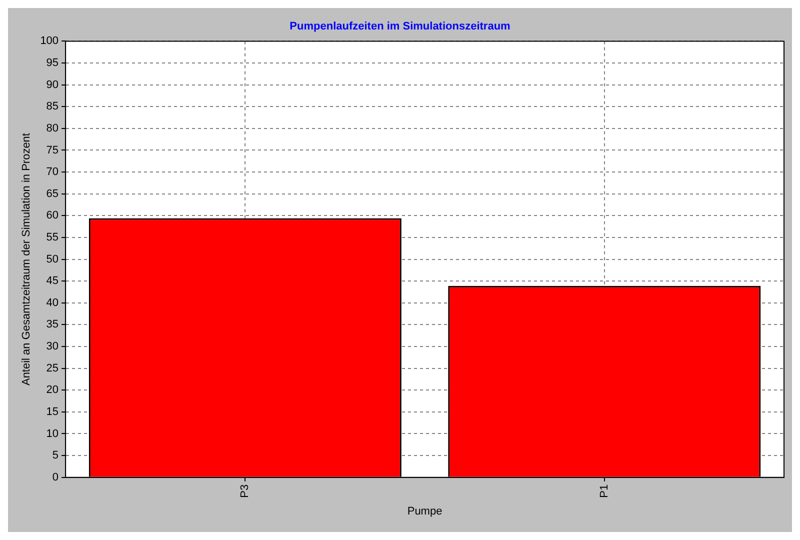  What do you see at coordinates (52, 324) in the screenshot?
I see `y-tick-label: 35` at bounding box center [52, 324].